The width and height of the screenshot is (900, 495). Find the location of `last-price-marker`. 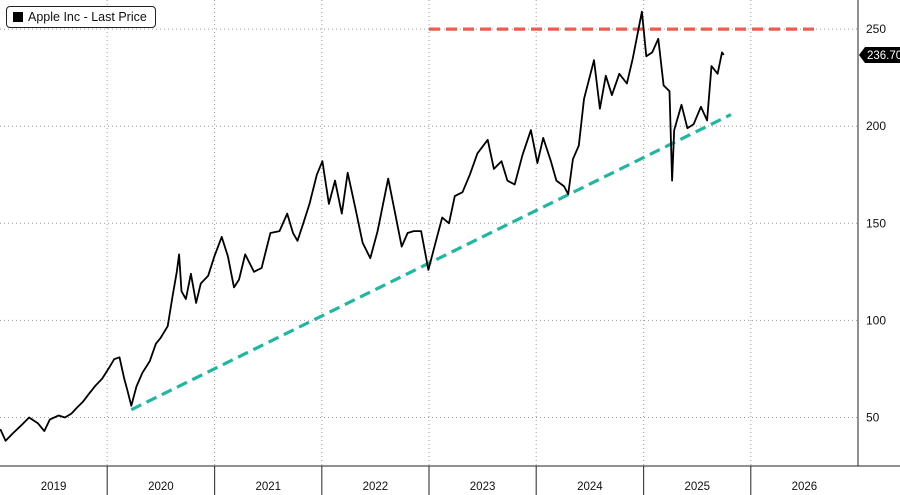

last-price-marker is located at coordinates (879, 54).